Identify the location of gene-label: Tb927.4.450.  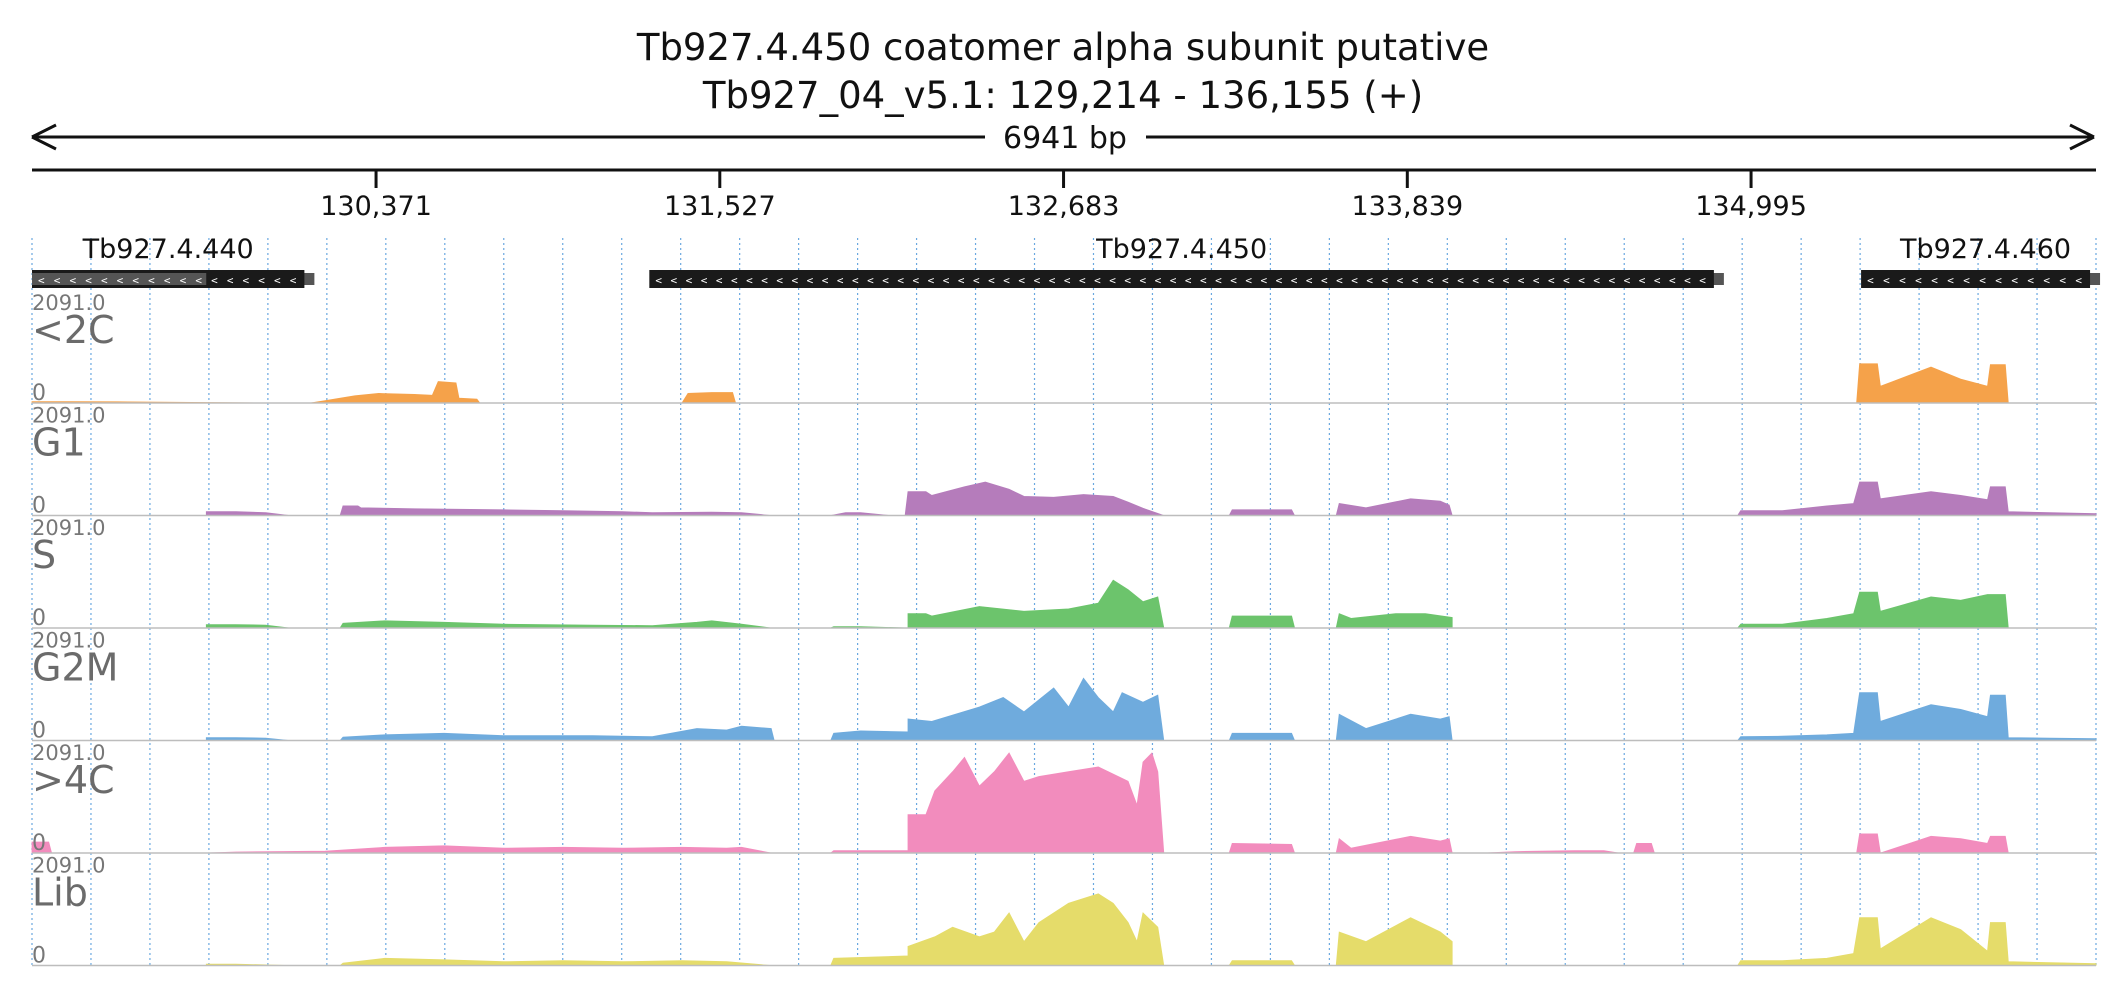
(1181, 249).